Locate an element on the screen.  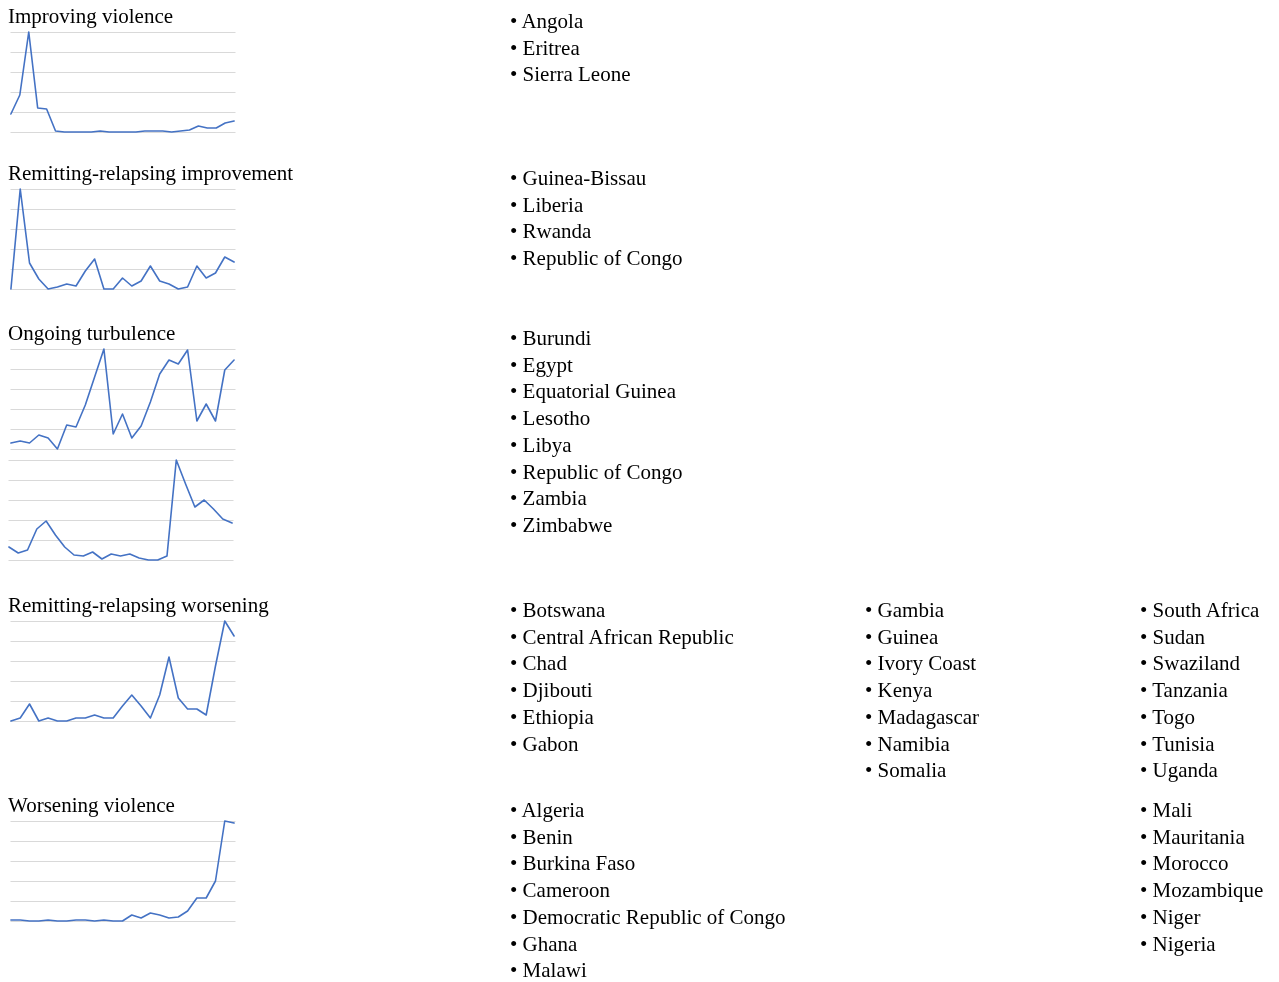
text: • Togo is located at coordinates (1168, 717).